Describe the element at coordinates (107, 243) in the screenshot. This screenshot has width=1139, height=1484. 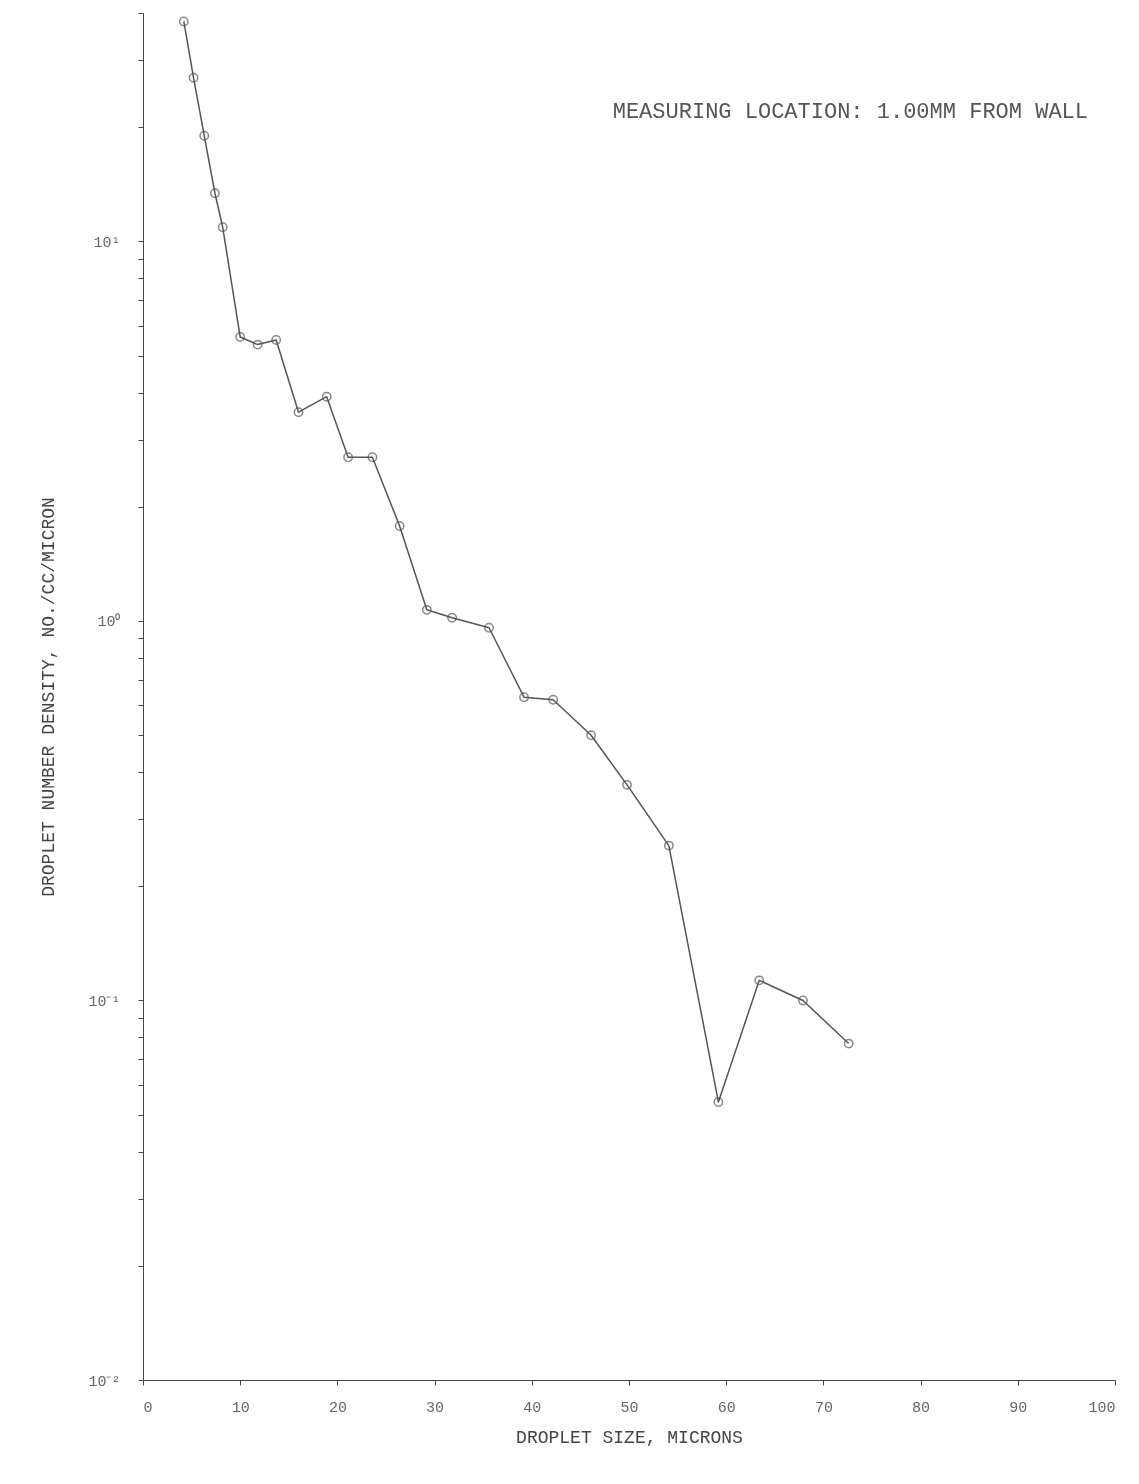
I see `y-tick-label: 10¹` at that location.